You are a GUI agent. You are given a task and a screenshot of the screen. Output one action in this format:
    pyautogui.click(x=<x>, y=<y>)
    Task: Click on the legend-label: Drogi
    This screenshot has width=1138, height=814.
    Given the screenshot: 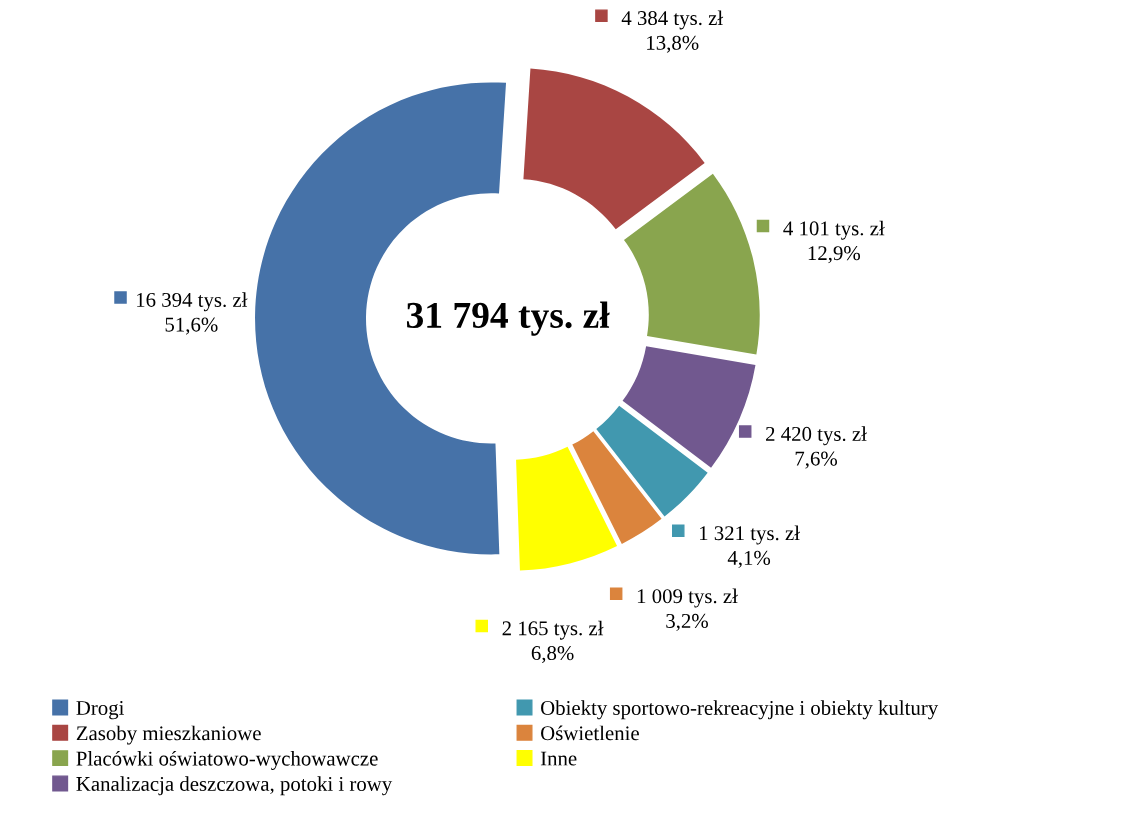 What is the action you would take?
    pyautogui.click(x=100, y=710)
    